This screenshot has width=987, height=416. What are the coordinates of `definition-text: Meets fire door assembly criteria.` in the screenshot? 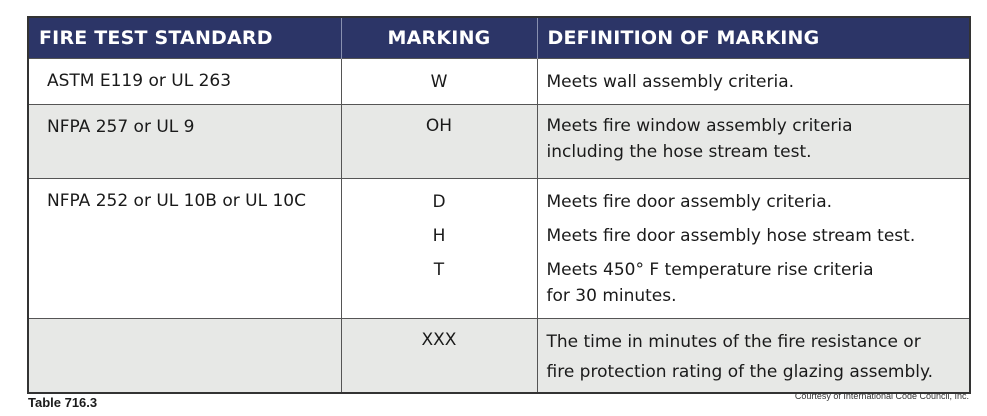 It's located at (689, 202).